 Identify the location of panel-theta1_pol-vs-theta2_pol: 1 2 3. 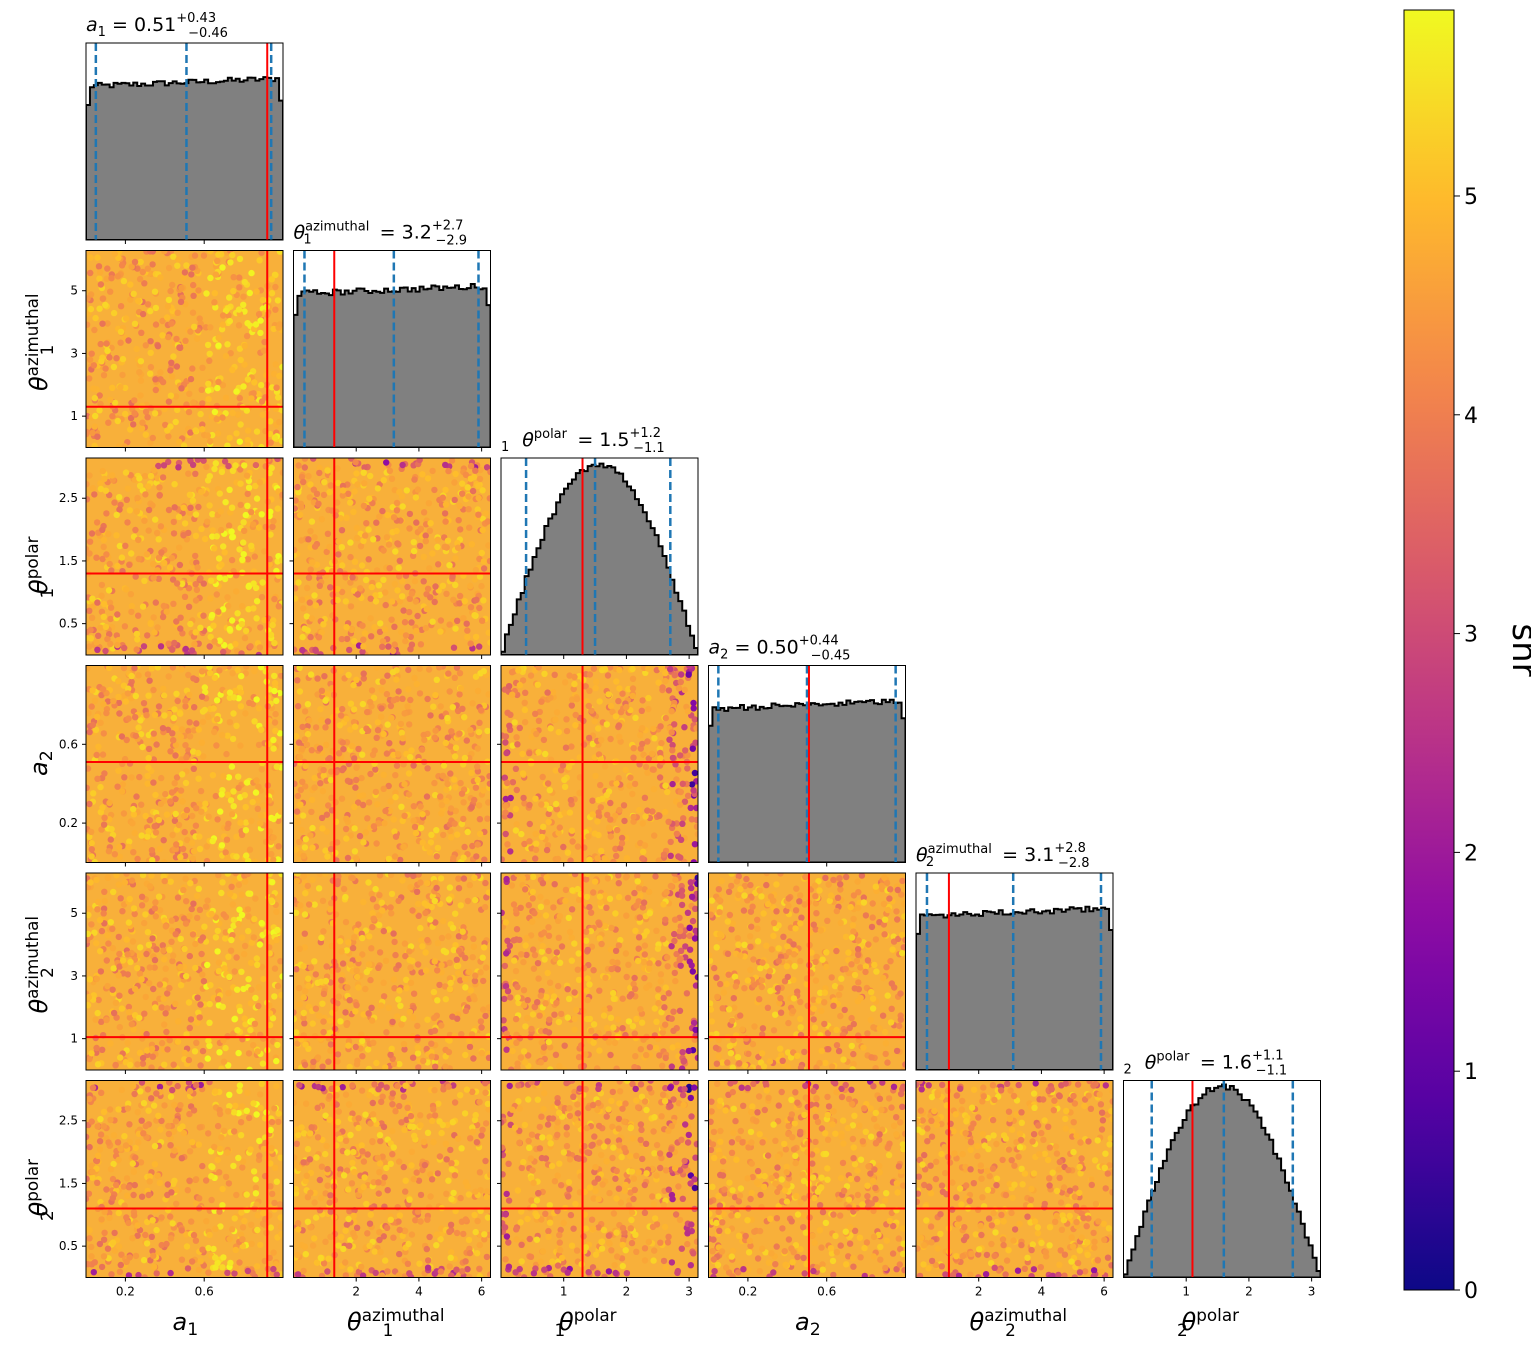
(598, 1189).